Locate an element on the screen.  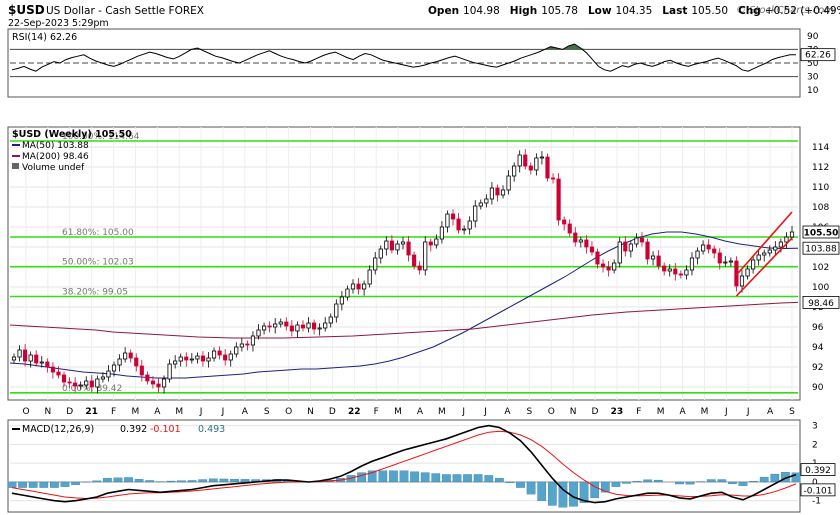
x-tick-1: N is located at coordinates (48, 412).